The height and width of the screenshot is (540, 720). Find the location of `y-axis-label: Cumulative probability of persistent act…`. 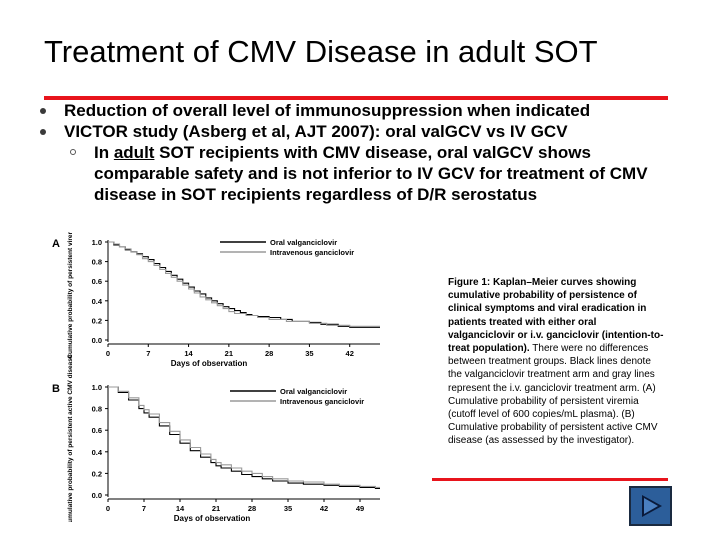

y-axis-label: Cumulative probability of persistent act… is located at coordinates (70, 438).